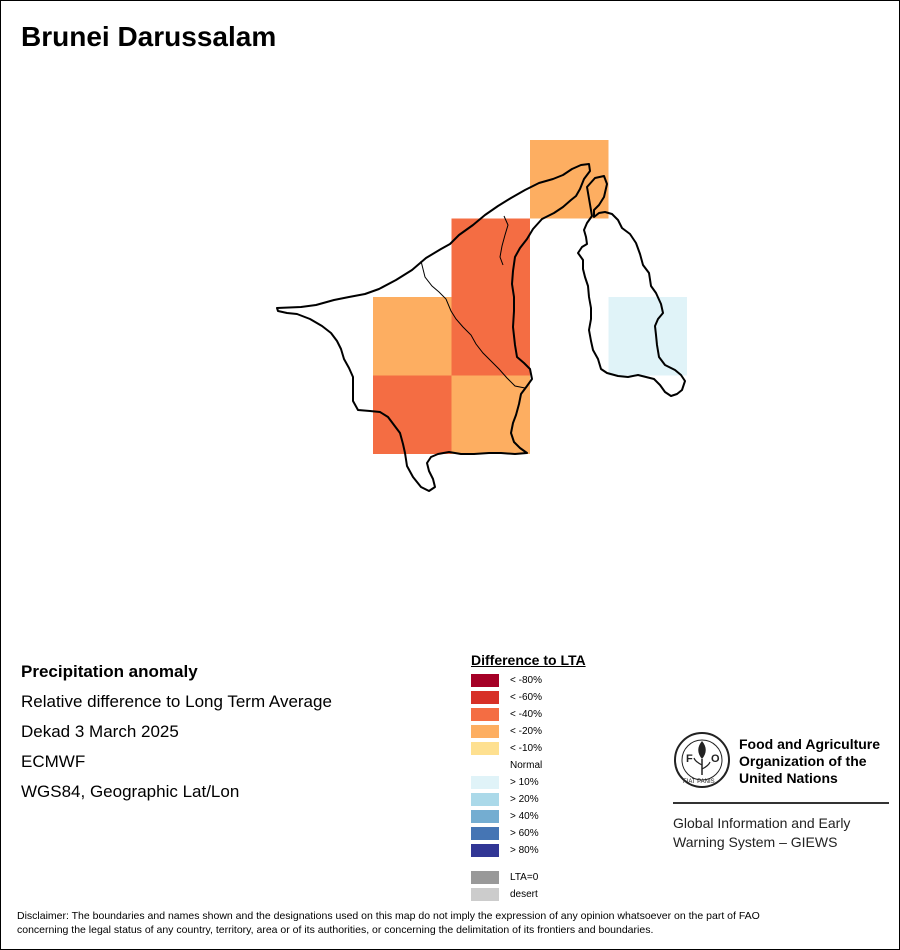 The height and width of the screenshot is (950, 900). Describe the element at coordinates (689, 759) in the screenshot. I see `fao-emblem-f: F` at that location.